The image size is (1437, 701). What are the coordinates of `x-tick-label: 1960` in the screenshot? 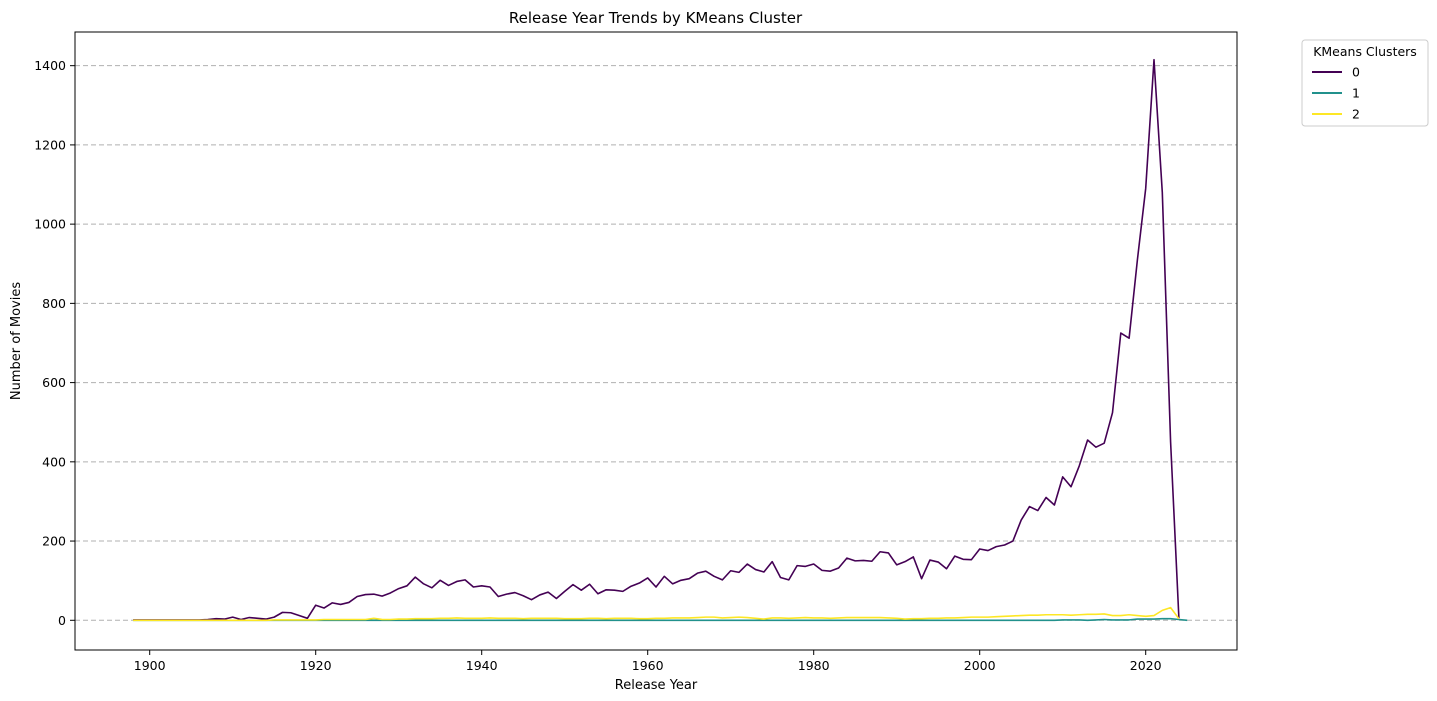 It's located at (648, 665).